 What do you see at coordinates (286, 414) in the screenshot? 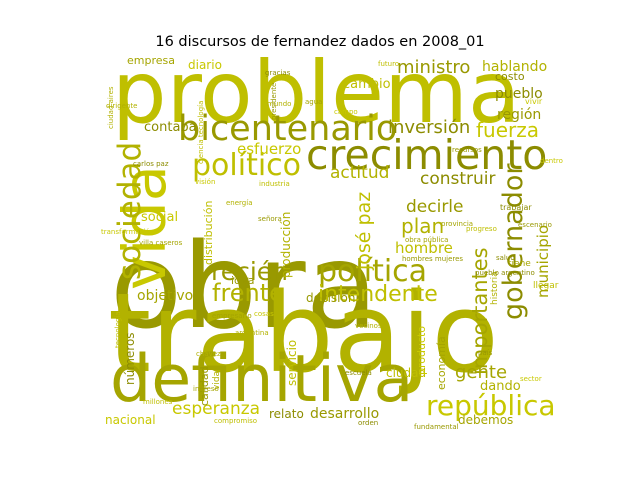
I see `word-relato: relato` at bounding box center [286, 414].